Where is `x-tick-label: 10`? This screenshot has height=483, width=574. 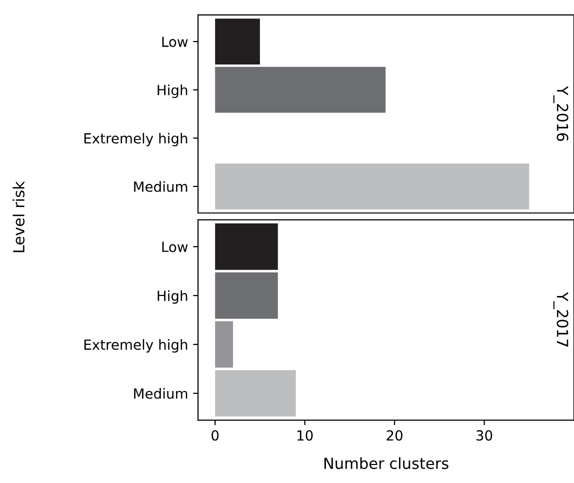 x-tick-label: 10 is located at coordinates (305, 435).